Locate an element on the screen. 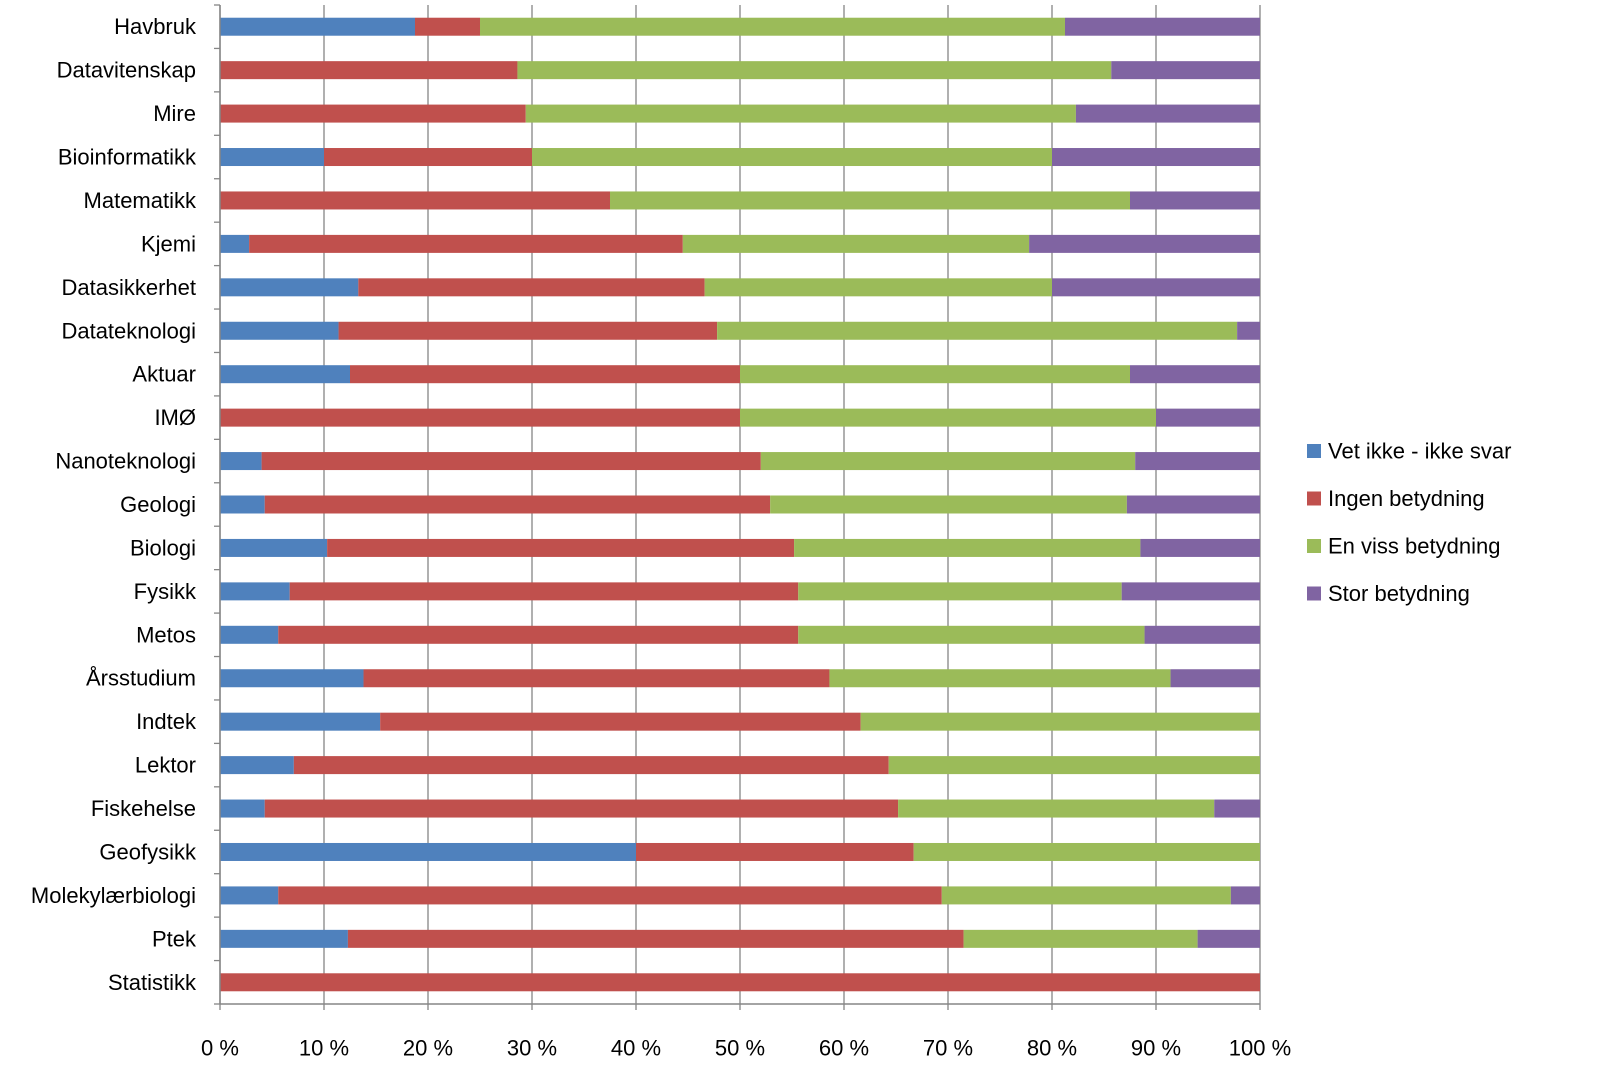  legend-item: En viss betydning is located at coordinates (1403, 546).